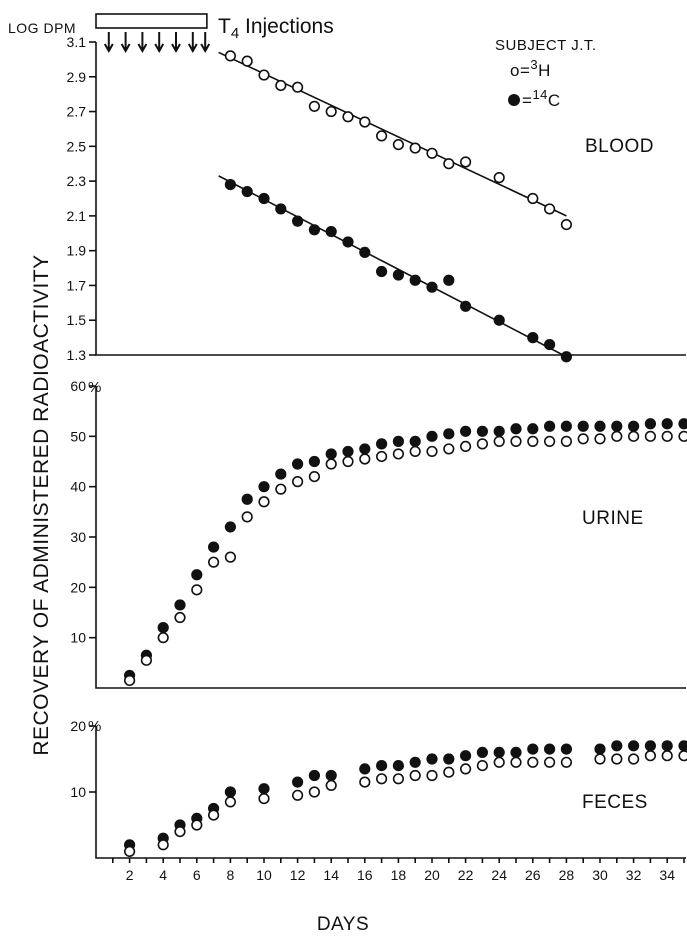 This screenshot has height=937, width=687. What do you see at coordinates (163, 875) in the screenshot?
I see `x-tick-label: 4` at bounding box center [163, 875].